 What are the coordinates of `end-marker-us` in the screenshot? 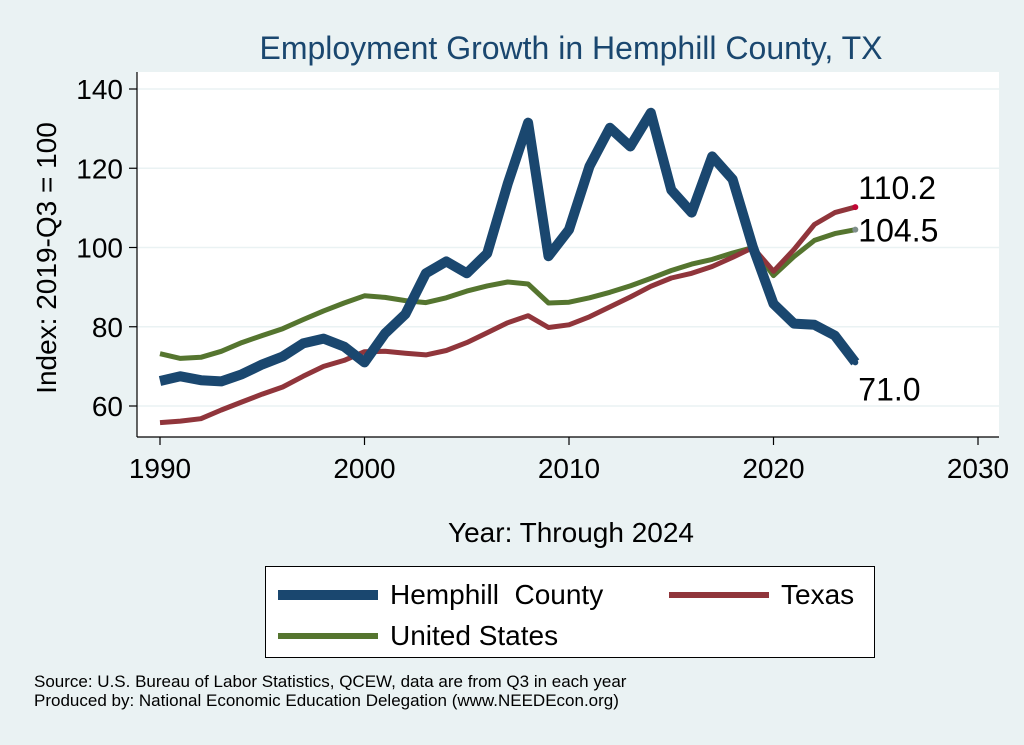 It's located at (855, 229).